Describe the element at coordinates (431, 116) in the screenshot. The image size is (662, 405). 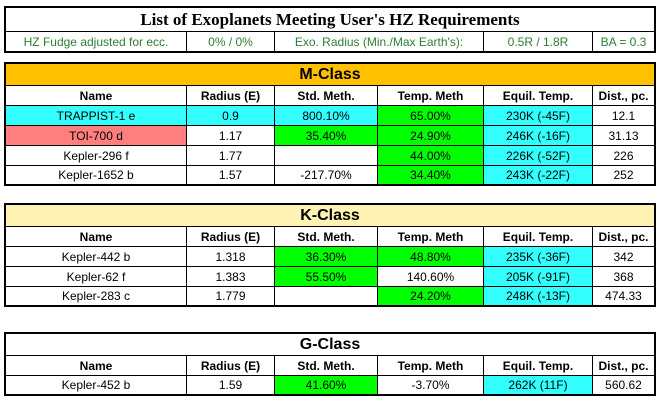
I see `temp-meth-cell: 65.00%` at that location.